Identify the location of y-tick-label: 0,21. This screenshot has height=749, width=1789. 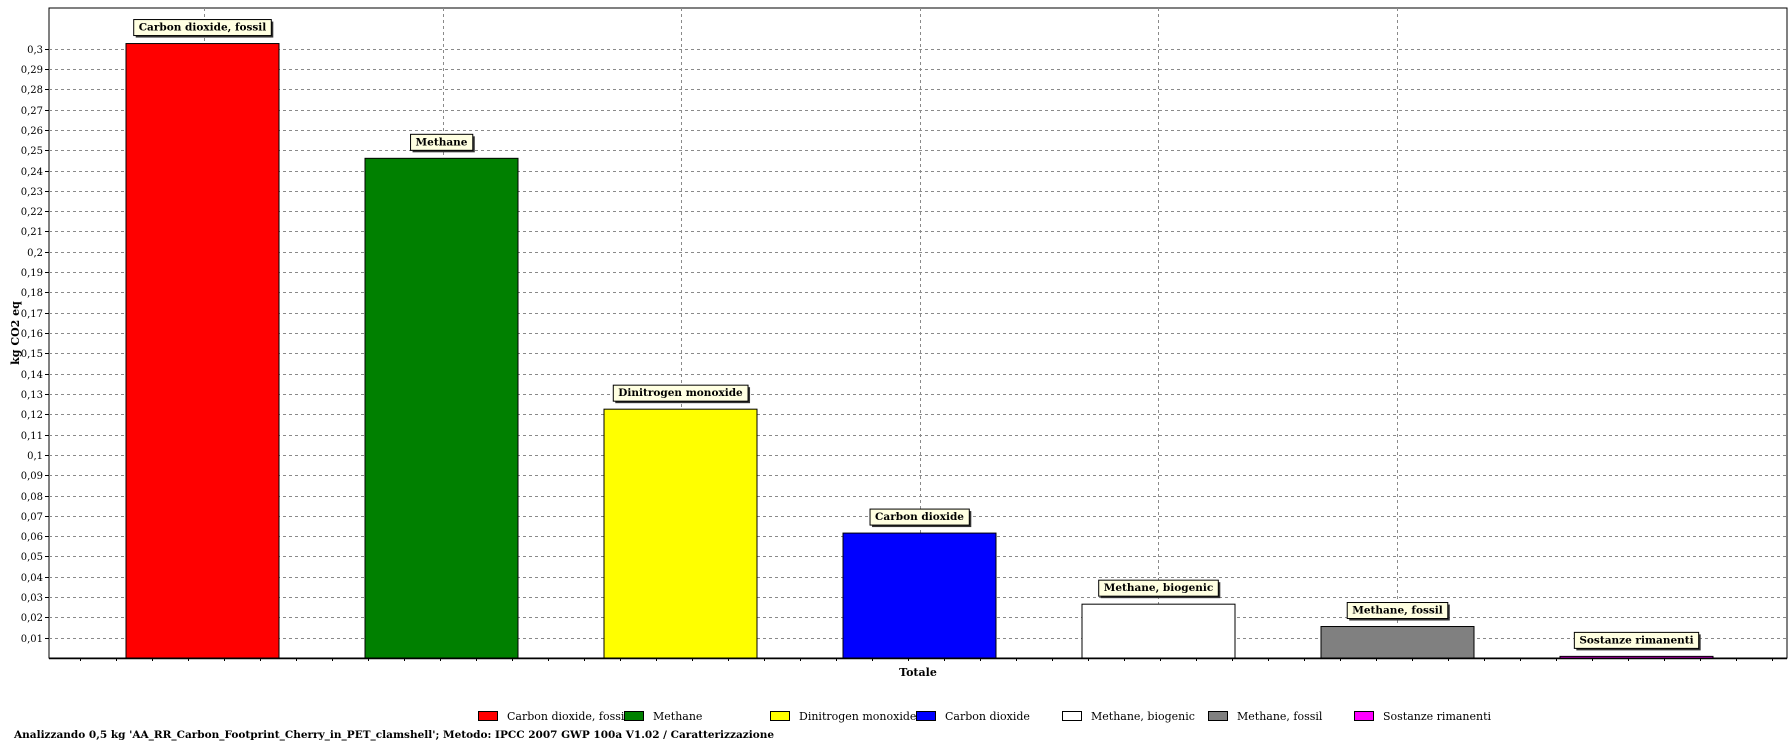
(32, 232).